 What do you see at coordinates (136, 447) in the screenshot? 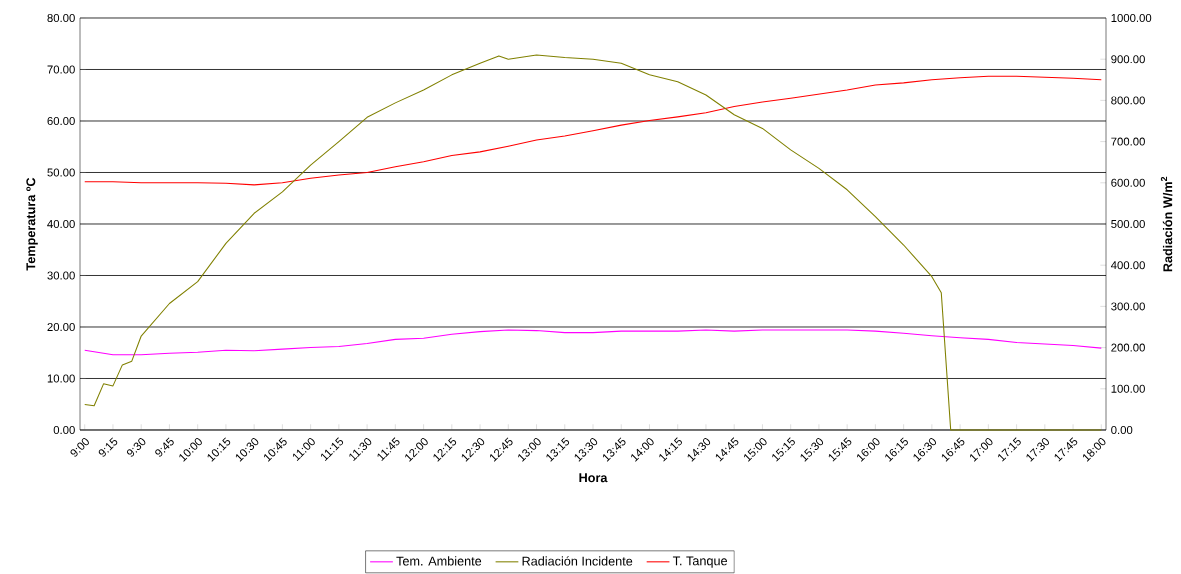
I see `x-tick-label: 9:30` at bounding box center [136, 447].